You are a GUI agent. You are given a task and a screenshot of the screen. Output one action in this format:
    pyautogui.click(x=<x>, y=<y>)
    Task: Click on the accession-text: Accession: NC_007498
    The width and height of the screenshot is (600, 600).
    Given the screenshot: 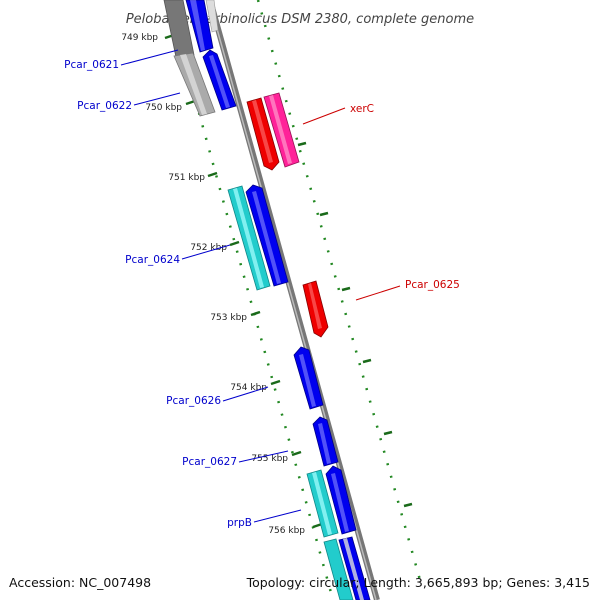 What is the action you would take?
    pyautogui.click(x=80, y=582)
    